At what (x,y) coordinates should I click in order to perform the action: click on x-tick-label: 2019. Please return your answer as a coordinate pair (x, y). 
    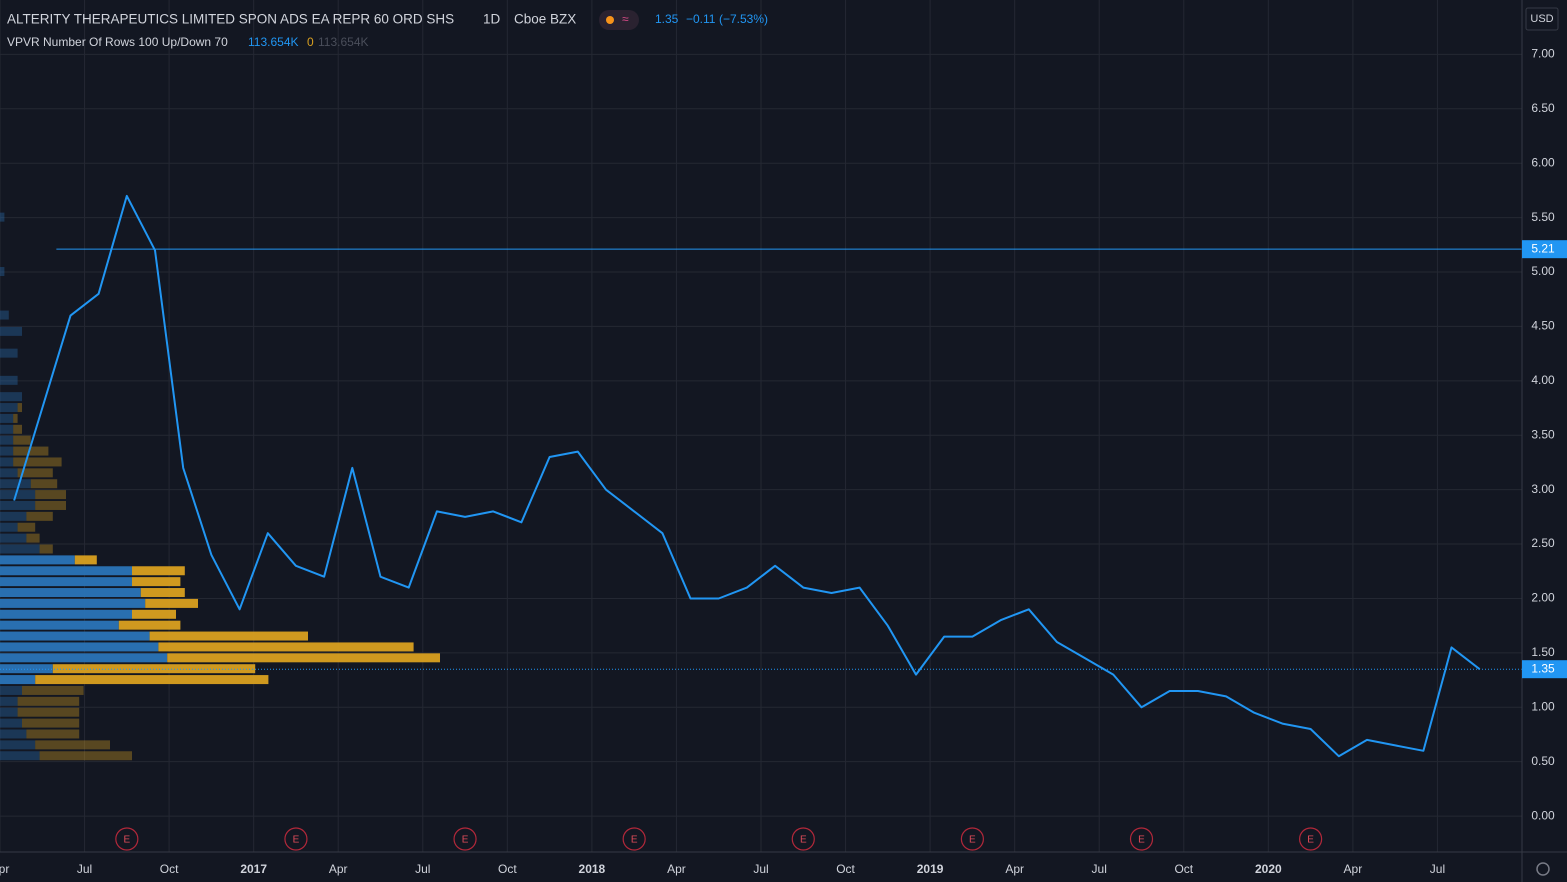
    Looking at the image, I should click on (930, 869).